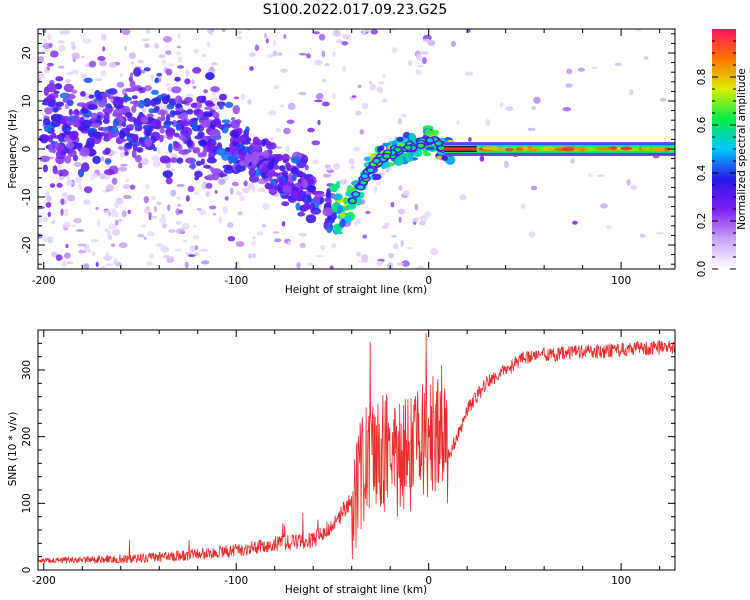 This screenshot has width=750, height=600. What do you see at coordinates (702, 124) in the screenshot?
I see `colorbar-tick-label: 0.6` at bounding box center [702, 124].